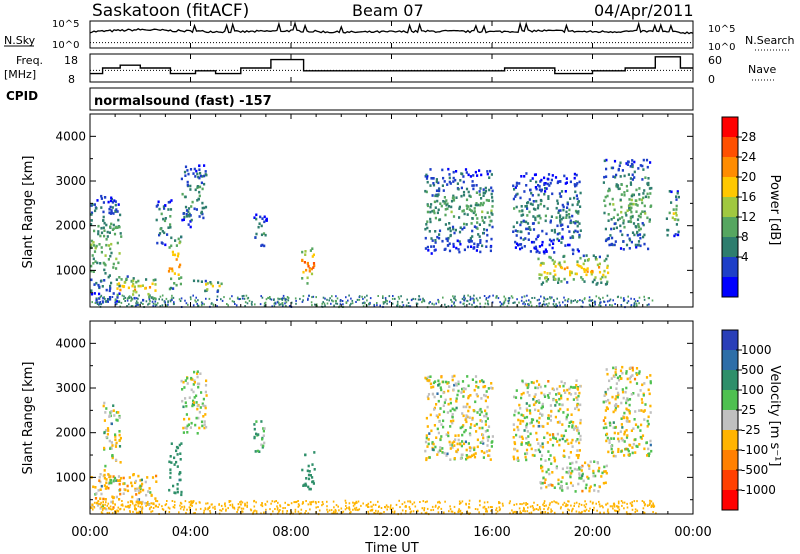 The image size is (800, 554). Describe the element at coordinates (748, 157) in the screenshot. I see `power-colorbar-label: 24` at that location.